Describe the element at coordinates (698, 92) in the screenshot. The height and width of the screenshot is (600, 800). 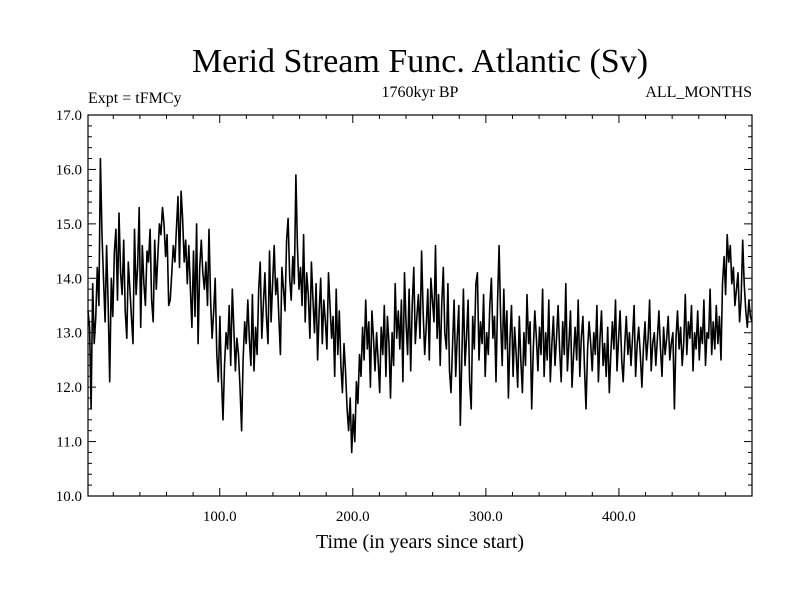
I see `months-label: ALL_MONTHS` at that location.